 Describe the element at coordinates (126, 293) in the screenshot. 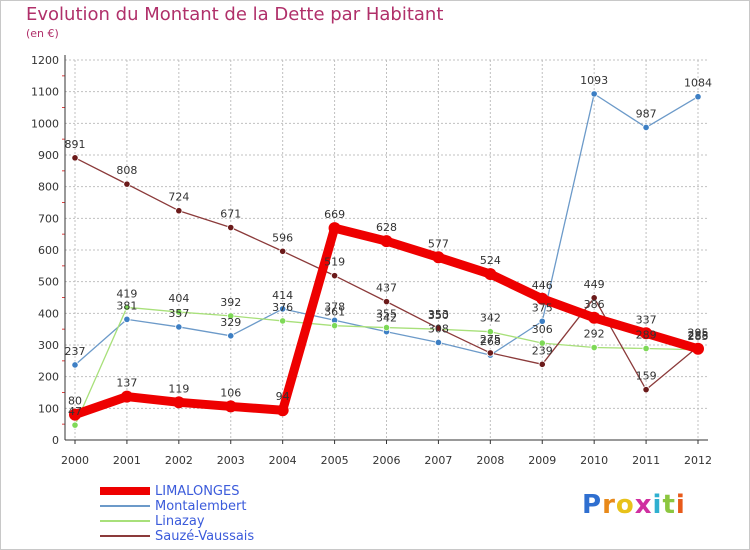

I see `data-label-linazay: 419` at that location.